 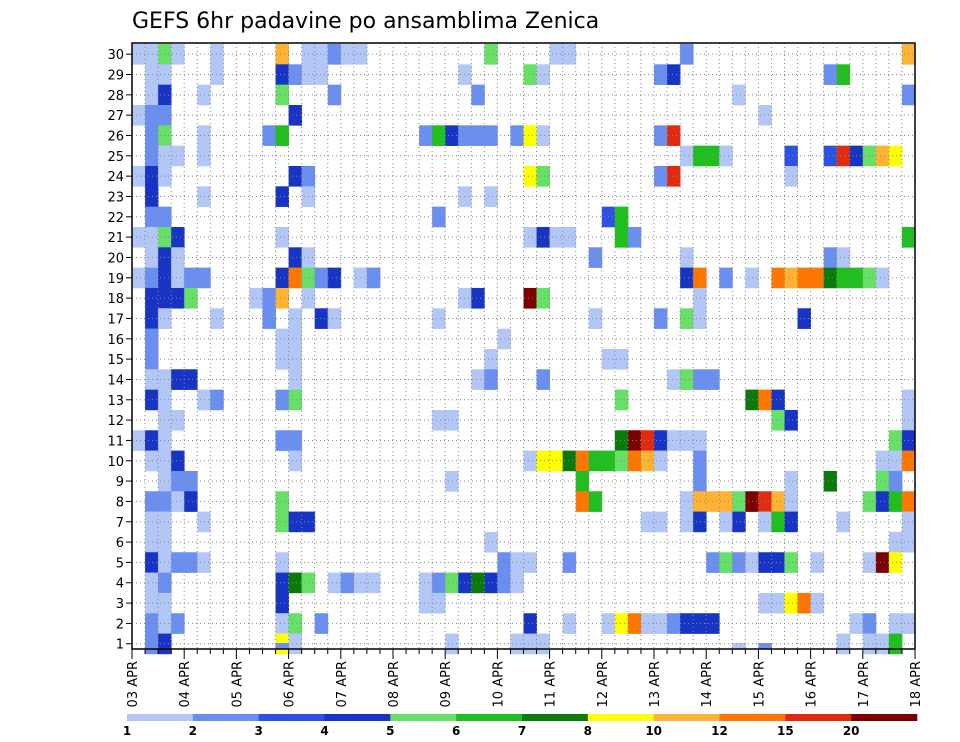 I want to click on x-tick-label: 03 APR, so click(x=133, y=684).